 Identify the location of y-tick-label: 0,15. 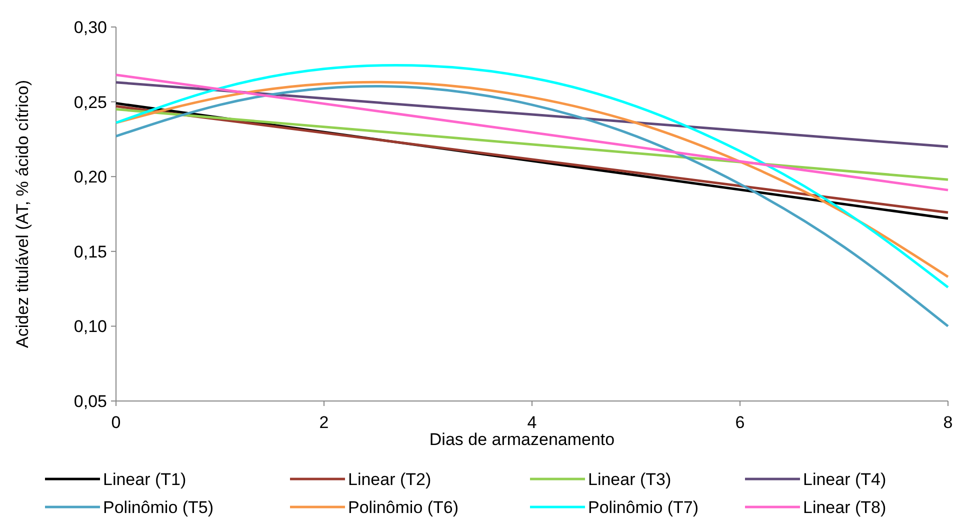
(90, 252).